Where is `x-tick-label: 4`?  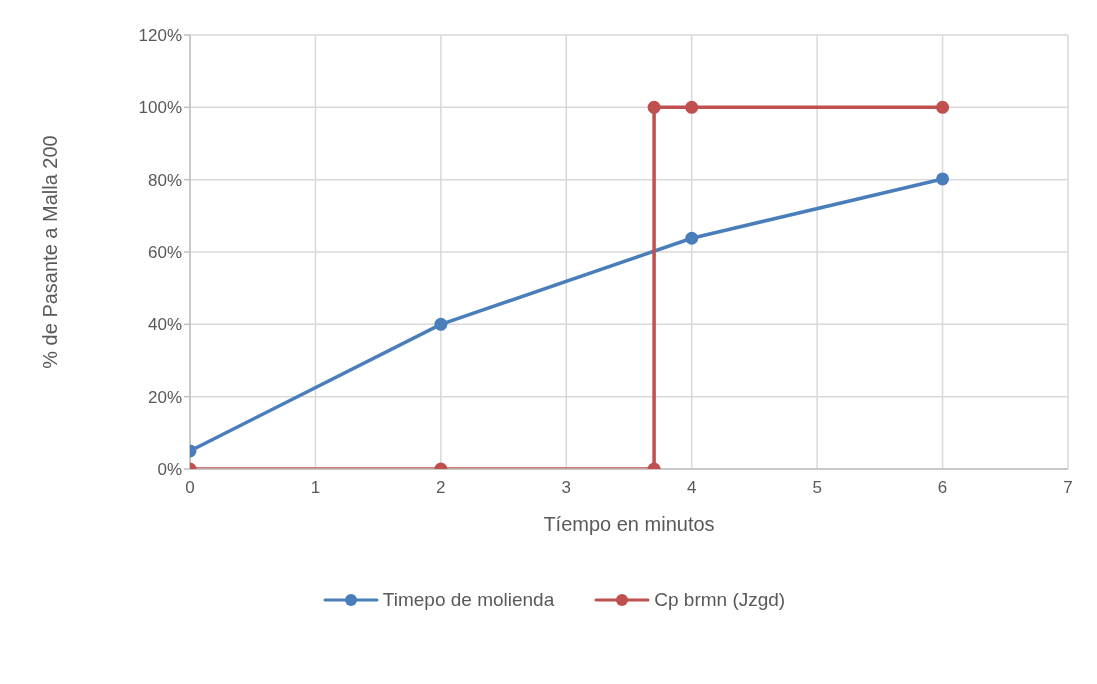 x-tick-label: 4 is located at coordinates (691, 488).